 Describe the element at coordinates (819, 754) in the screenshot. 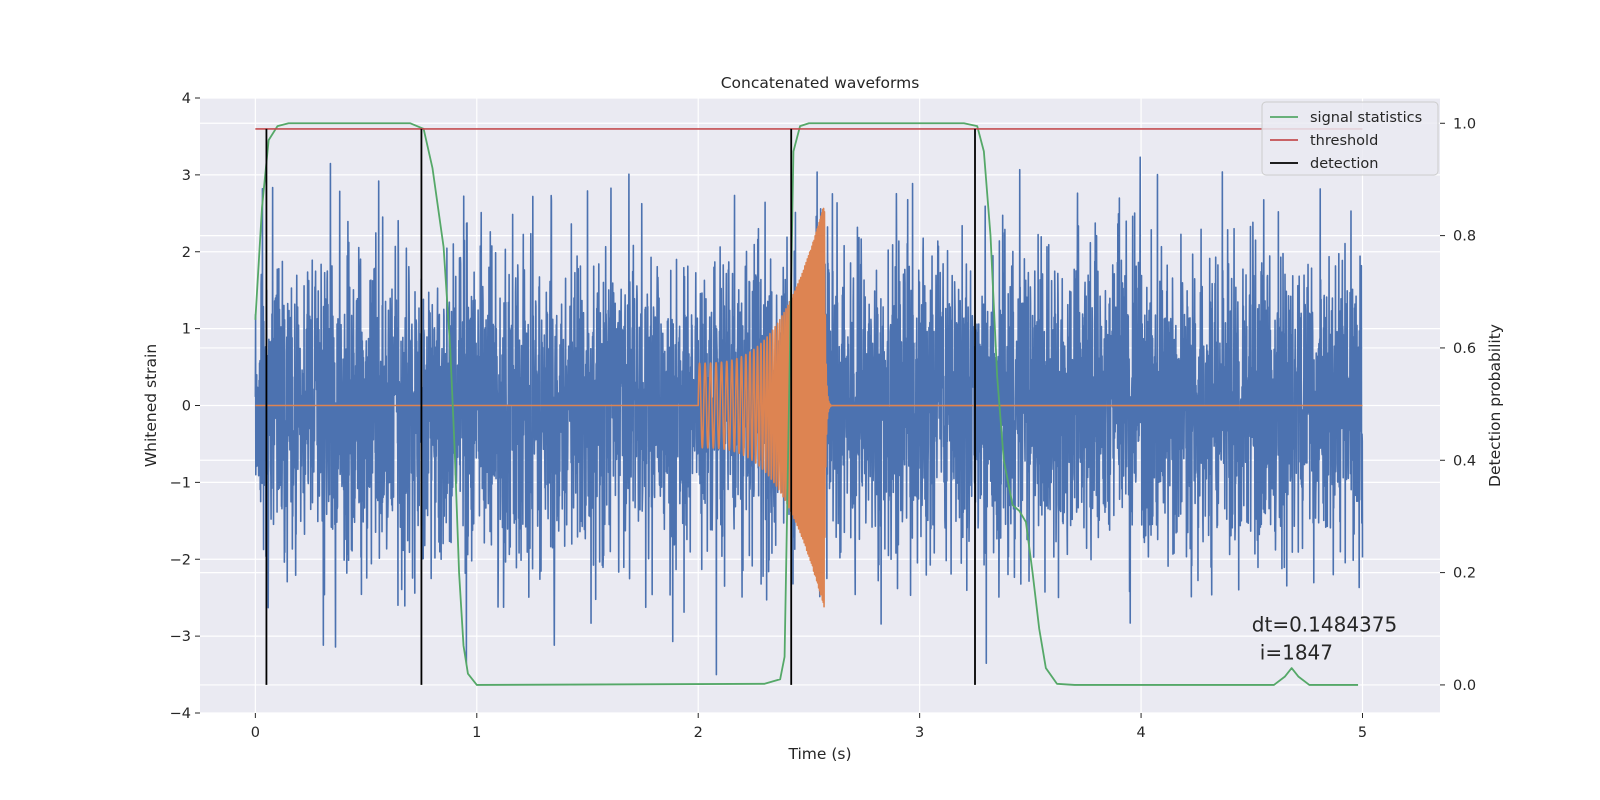

I see `x-axis-label: Time (s)` at that location.